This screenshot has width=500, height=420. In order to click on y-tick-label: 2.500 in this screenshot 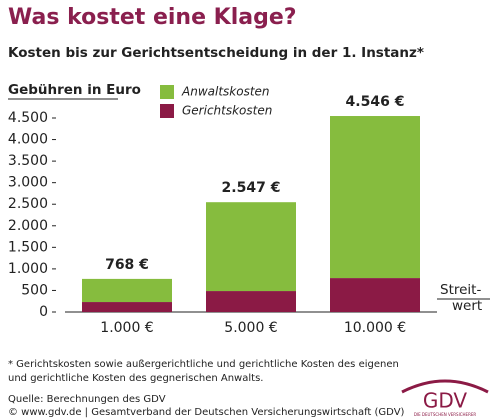, I will do `click(28, 204)`.